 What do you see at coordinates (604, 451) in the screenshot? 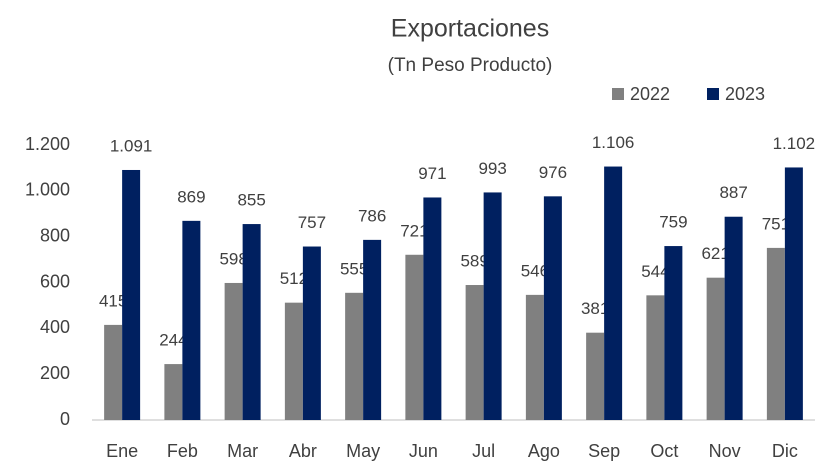
I see `x-tick-label: Sep` at bounding box center [604, 451].